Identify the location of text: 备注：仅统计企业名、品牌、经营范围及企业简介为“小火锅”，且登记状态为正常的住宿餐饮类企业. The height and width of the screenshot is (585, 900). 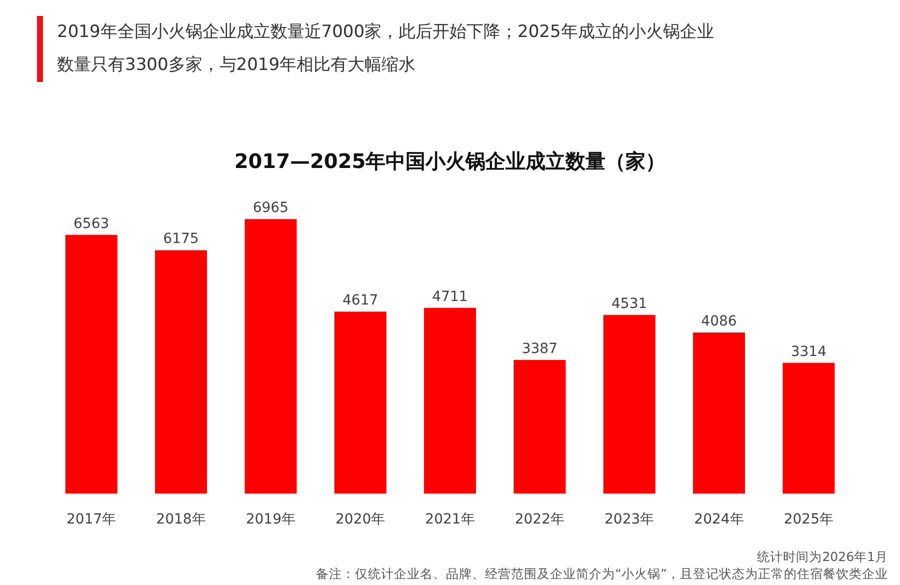
(601, 573).